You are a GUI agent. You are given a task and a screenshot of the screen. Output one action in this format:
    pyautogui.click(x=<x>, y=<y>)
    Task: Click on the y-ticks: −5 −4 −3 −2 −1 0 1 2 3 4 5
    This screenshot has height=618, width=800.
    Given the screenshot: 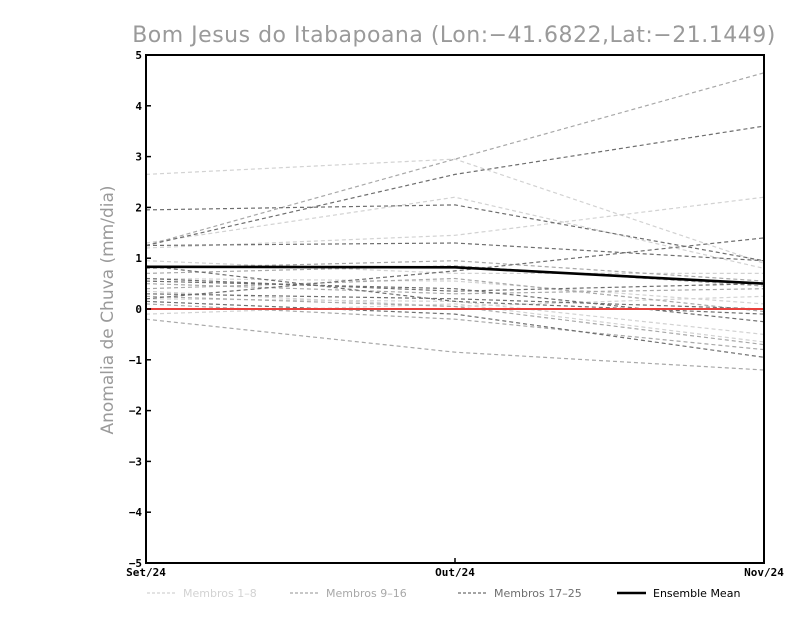 What is the action you would take?
    pyautogui.click(x=140, y=309)
    